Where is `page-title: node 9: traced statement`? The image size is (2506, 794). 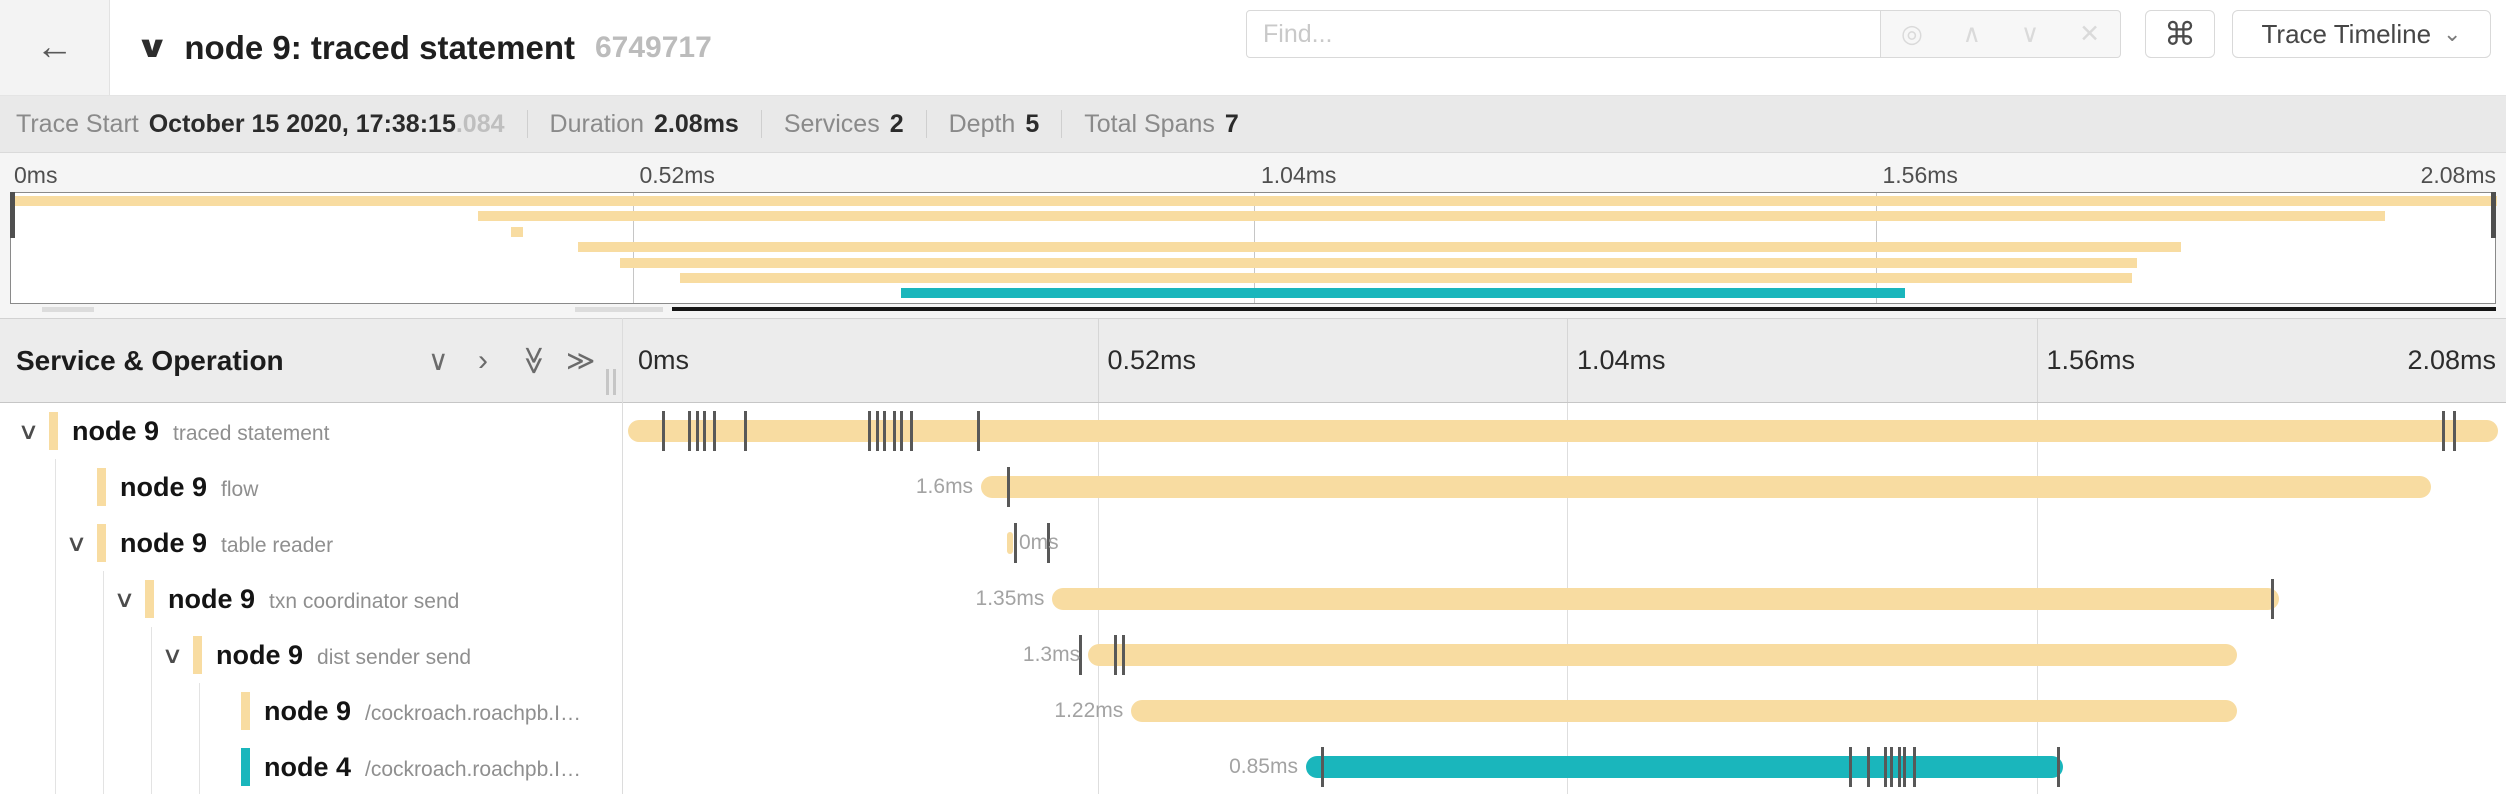 page-title: node 9: traced statement is located at coordinates (379, 47).